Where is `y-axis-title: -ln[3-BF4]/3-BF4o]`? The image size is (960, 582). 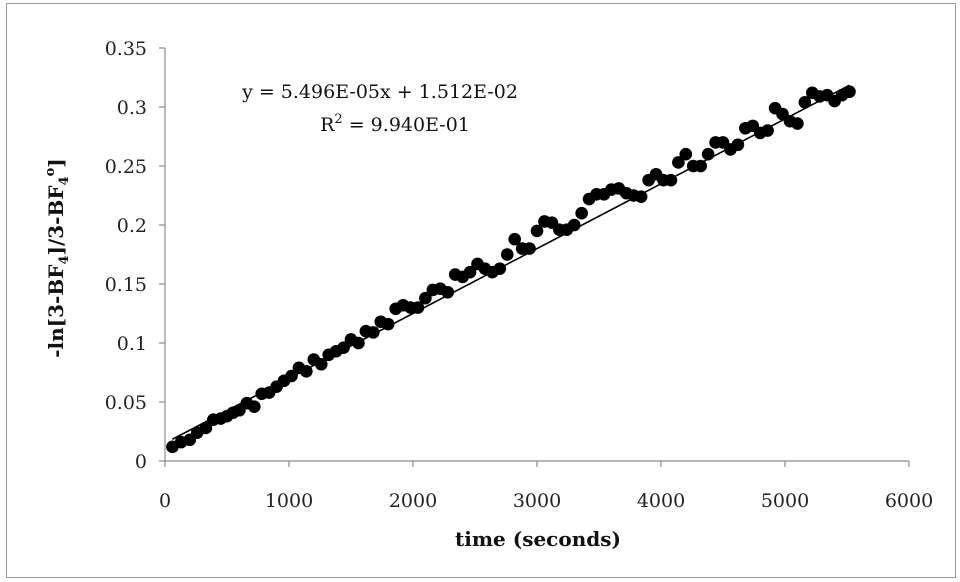 y-axis-title: -ln[3-BF4]/3-BF4o] is located at coordinates (57, 258).